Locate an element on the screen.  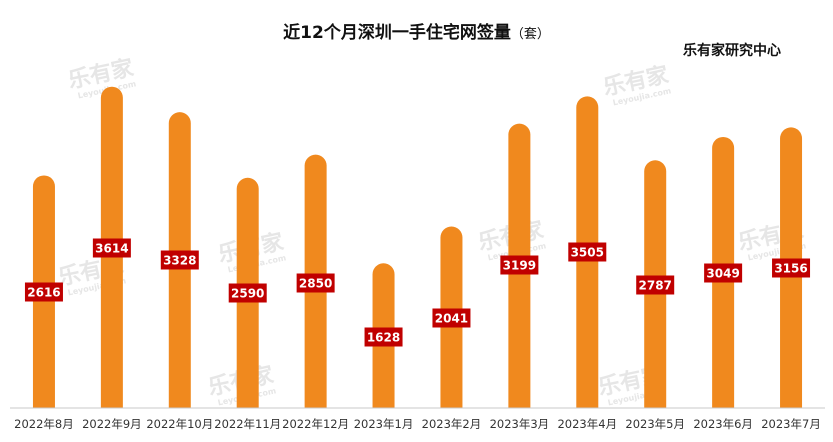
x-tick-label: 2022年9月 is located at coordinates (112, 424).